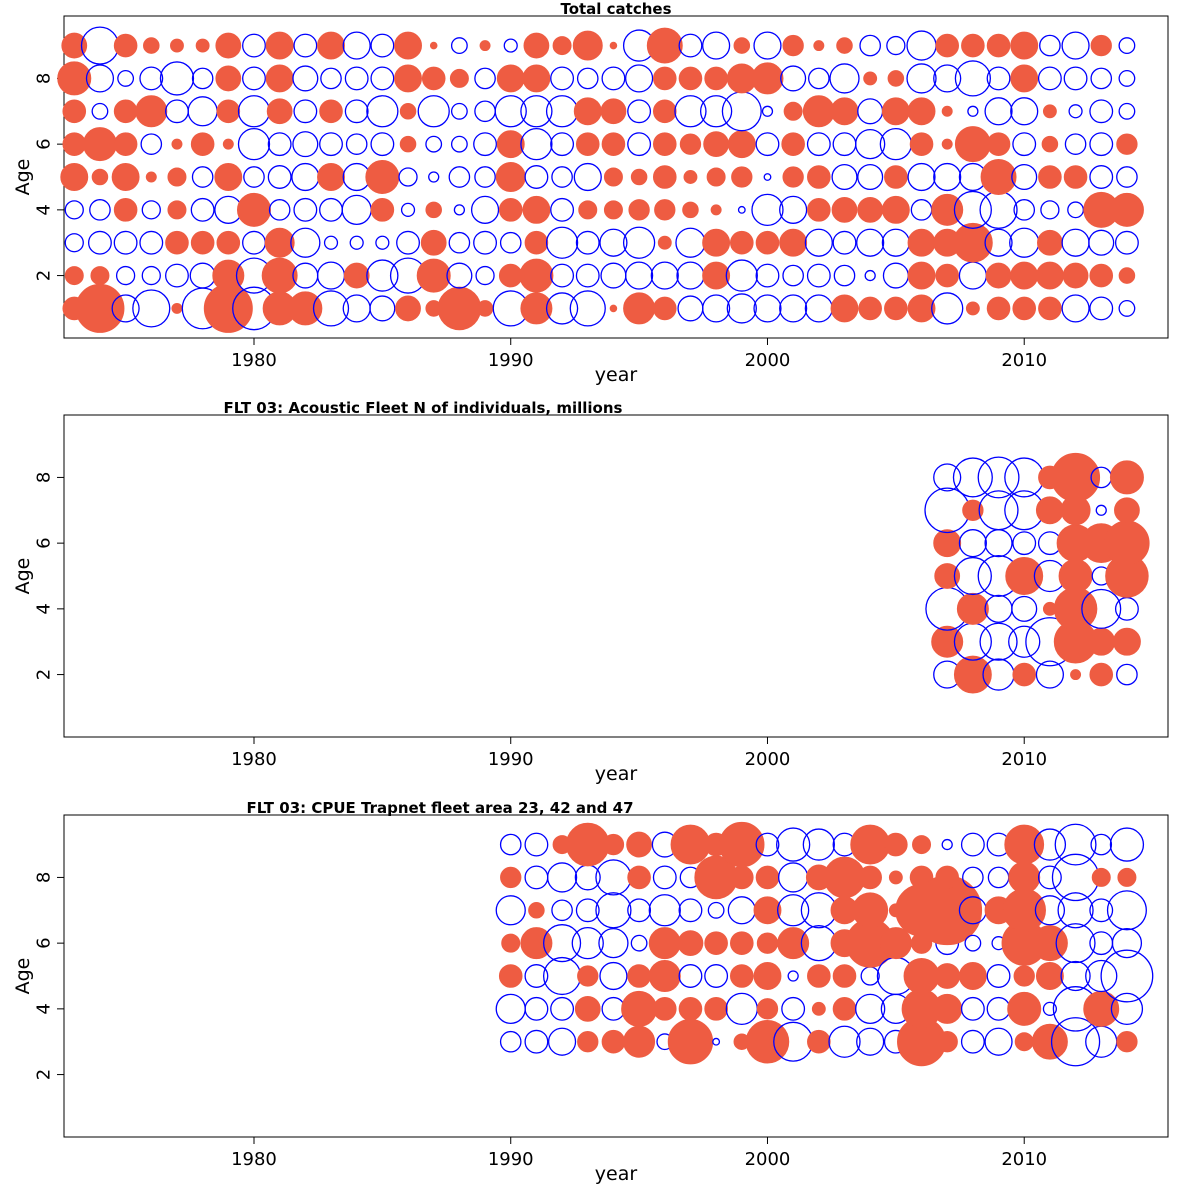  I want to click on y-tick-label: 2, so click(44, 674).